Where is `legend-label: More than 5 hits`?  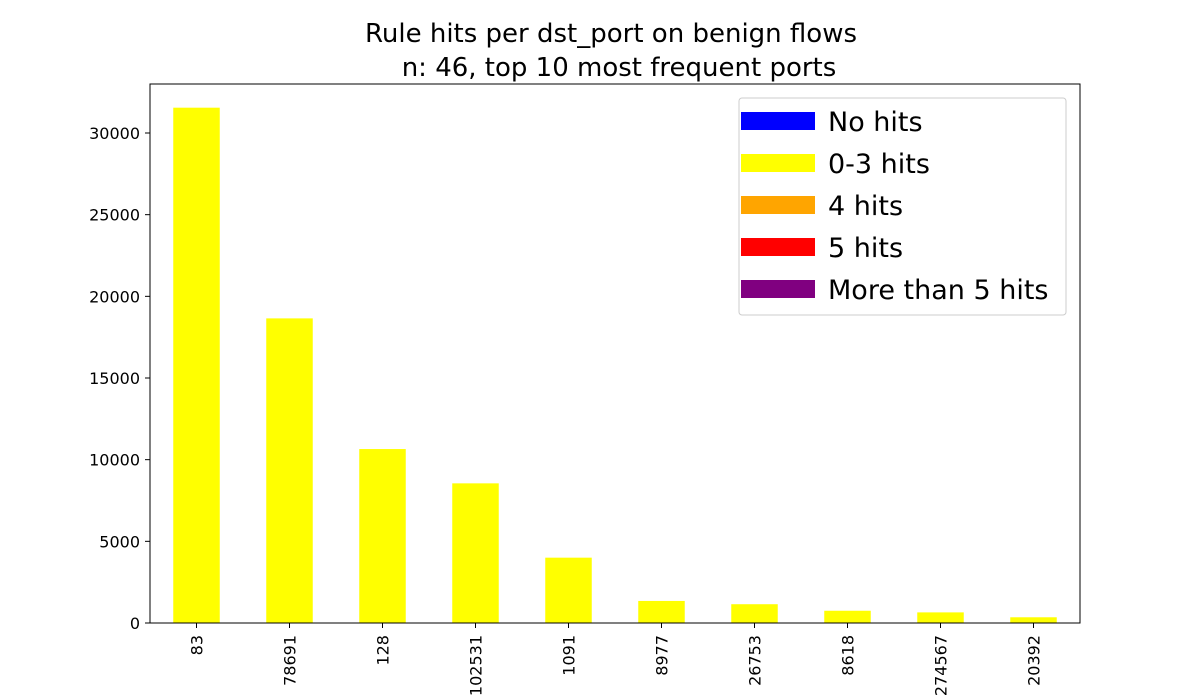 legend-label: More than 5 hits is located at coordinates (938, 290).